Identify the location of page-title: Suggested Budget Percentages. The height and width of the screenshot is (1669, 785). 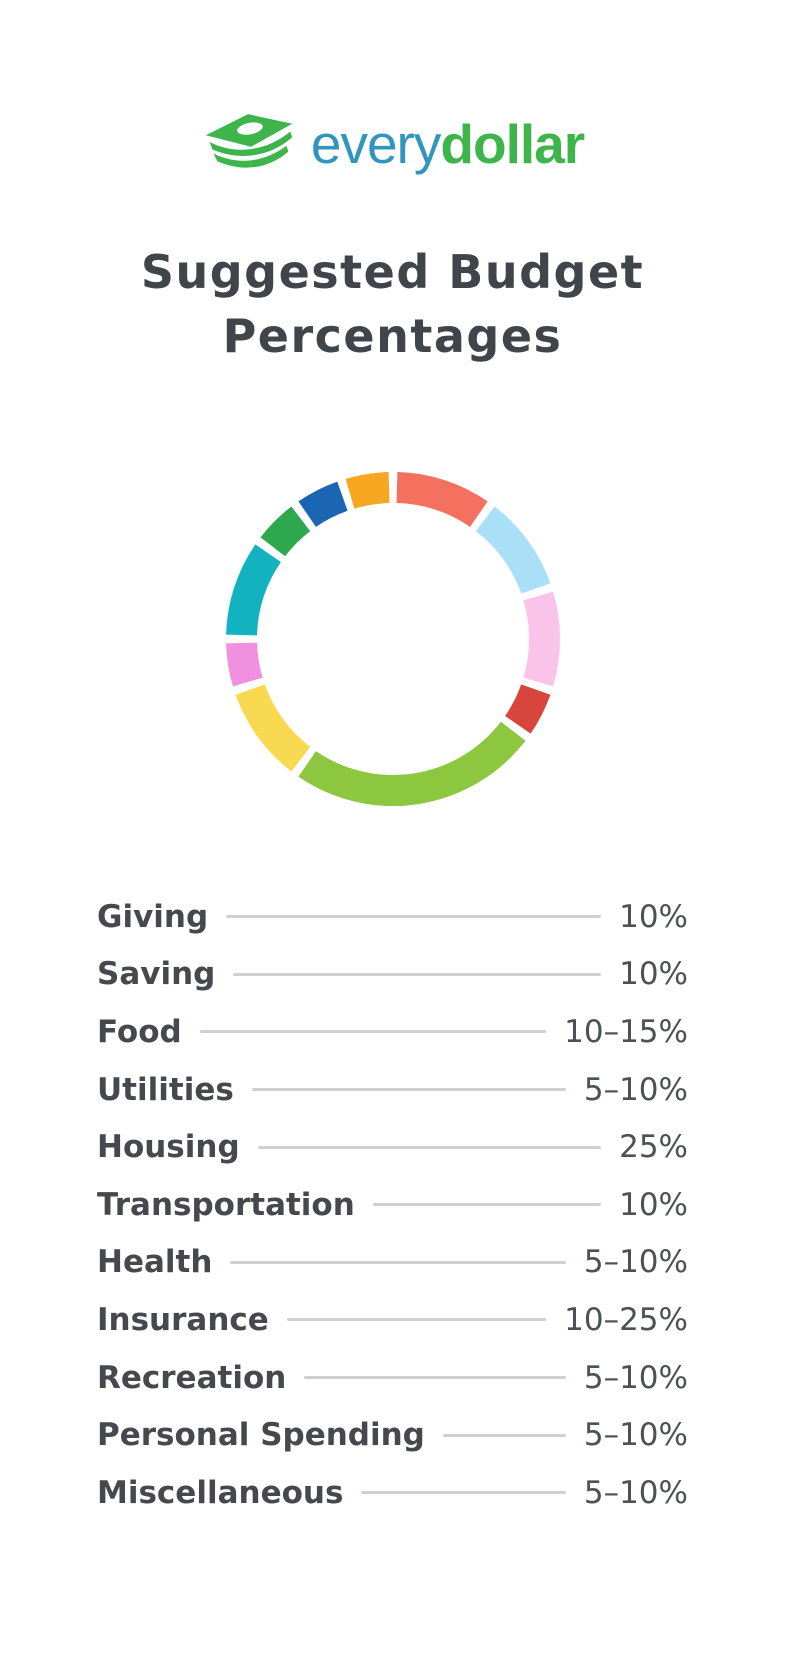
(392, 304).